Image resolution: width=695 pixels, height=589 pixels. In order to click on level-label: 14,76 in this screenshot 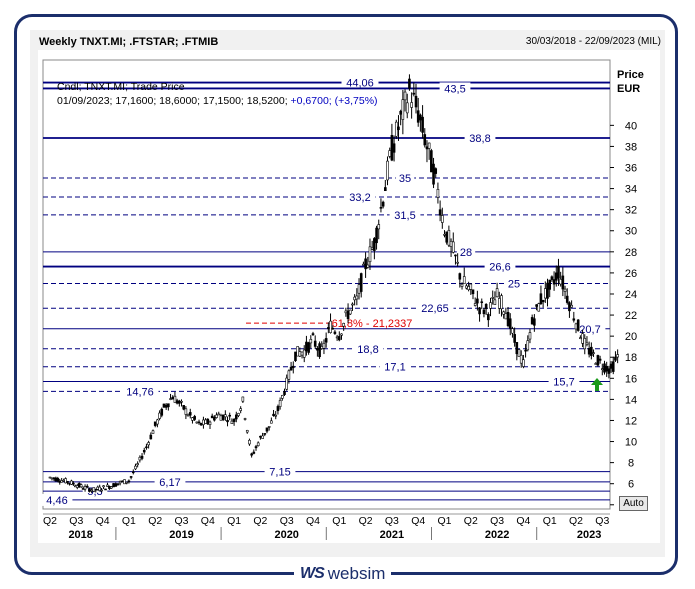, I will do `click(140, 392)`.